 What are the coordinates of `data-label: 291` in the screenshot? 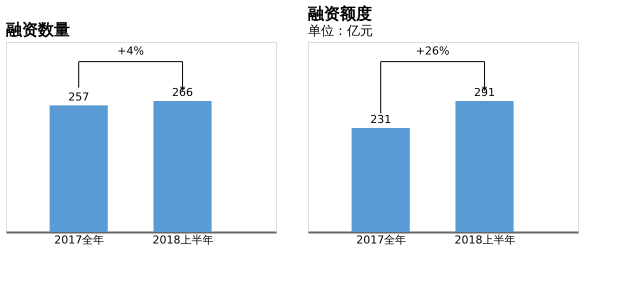 It's located at (485, 92).